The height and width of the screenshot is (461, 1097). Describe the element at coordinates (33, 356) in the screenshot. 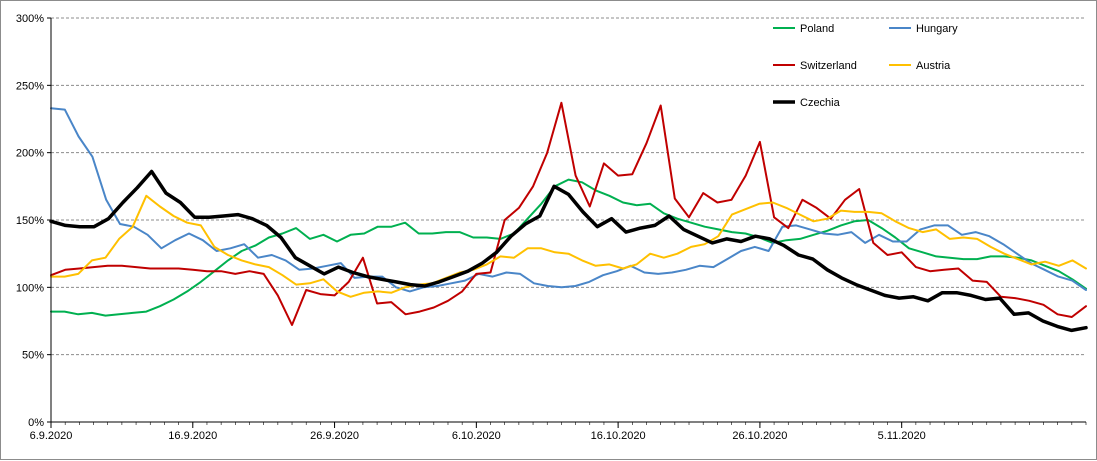

I see `y-tick-label: 50%` at that location.